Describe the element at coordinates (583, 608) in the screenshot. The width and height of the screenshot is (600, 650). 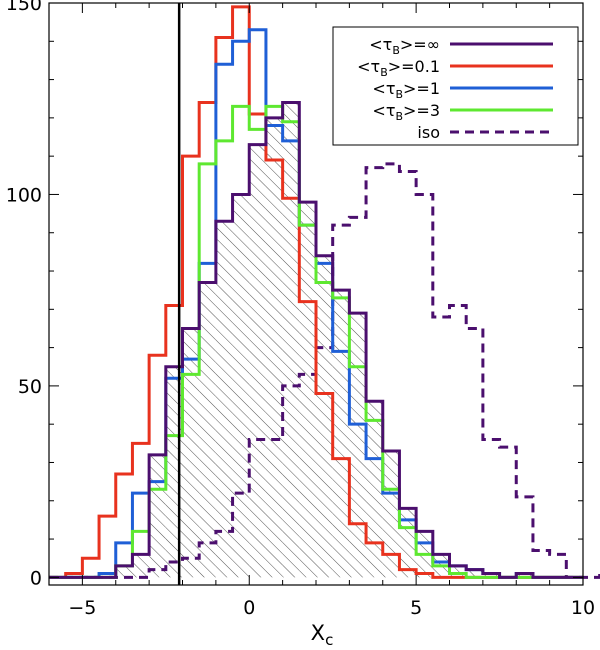
I see `x-tick-label: 10` at that location.